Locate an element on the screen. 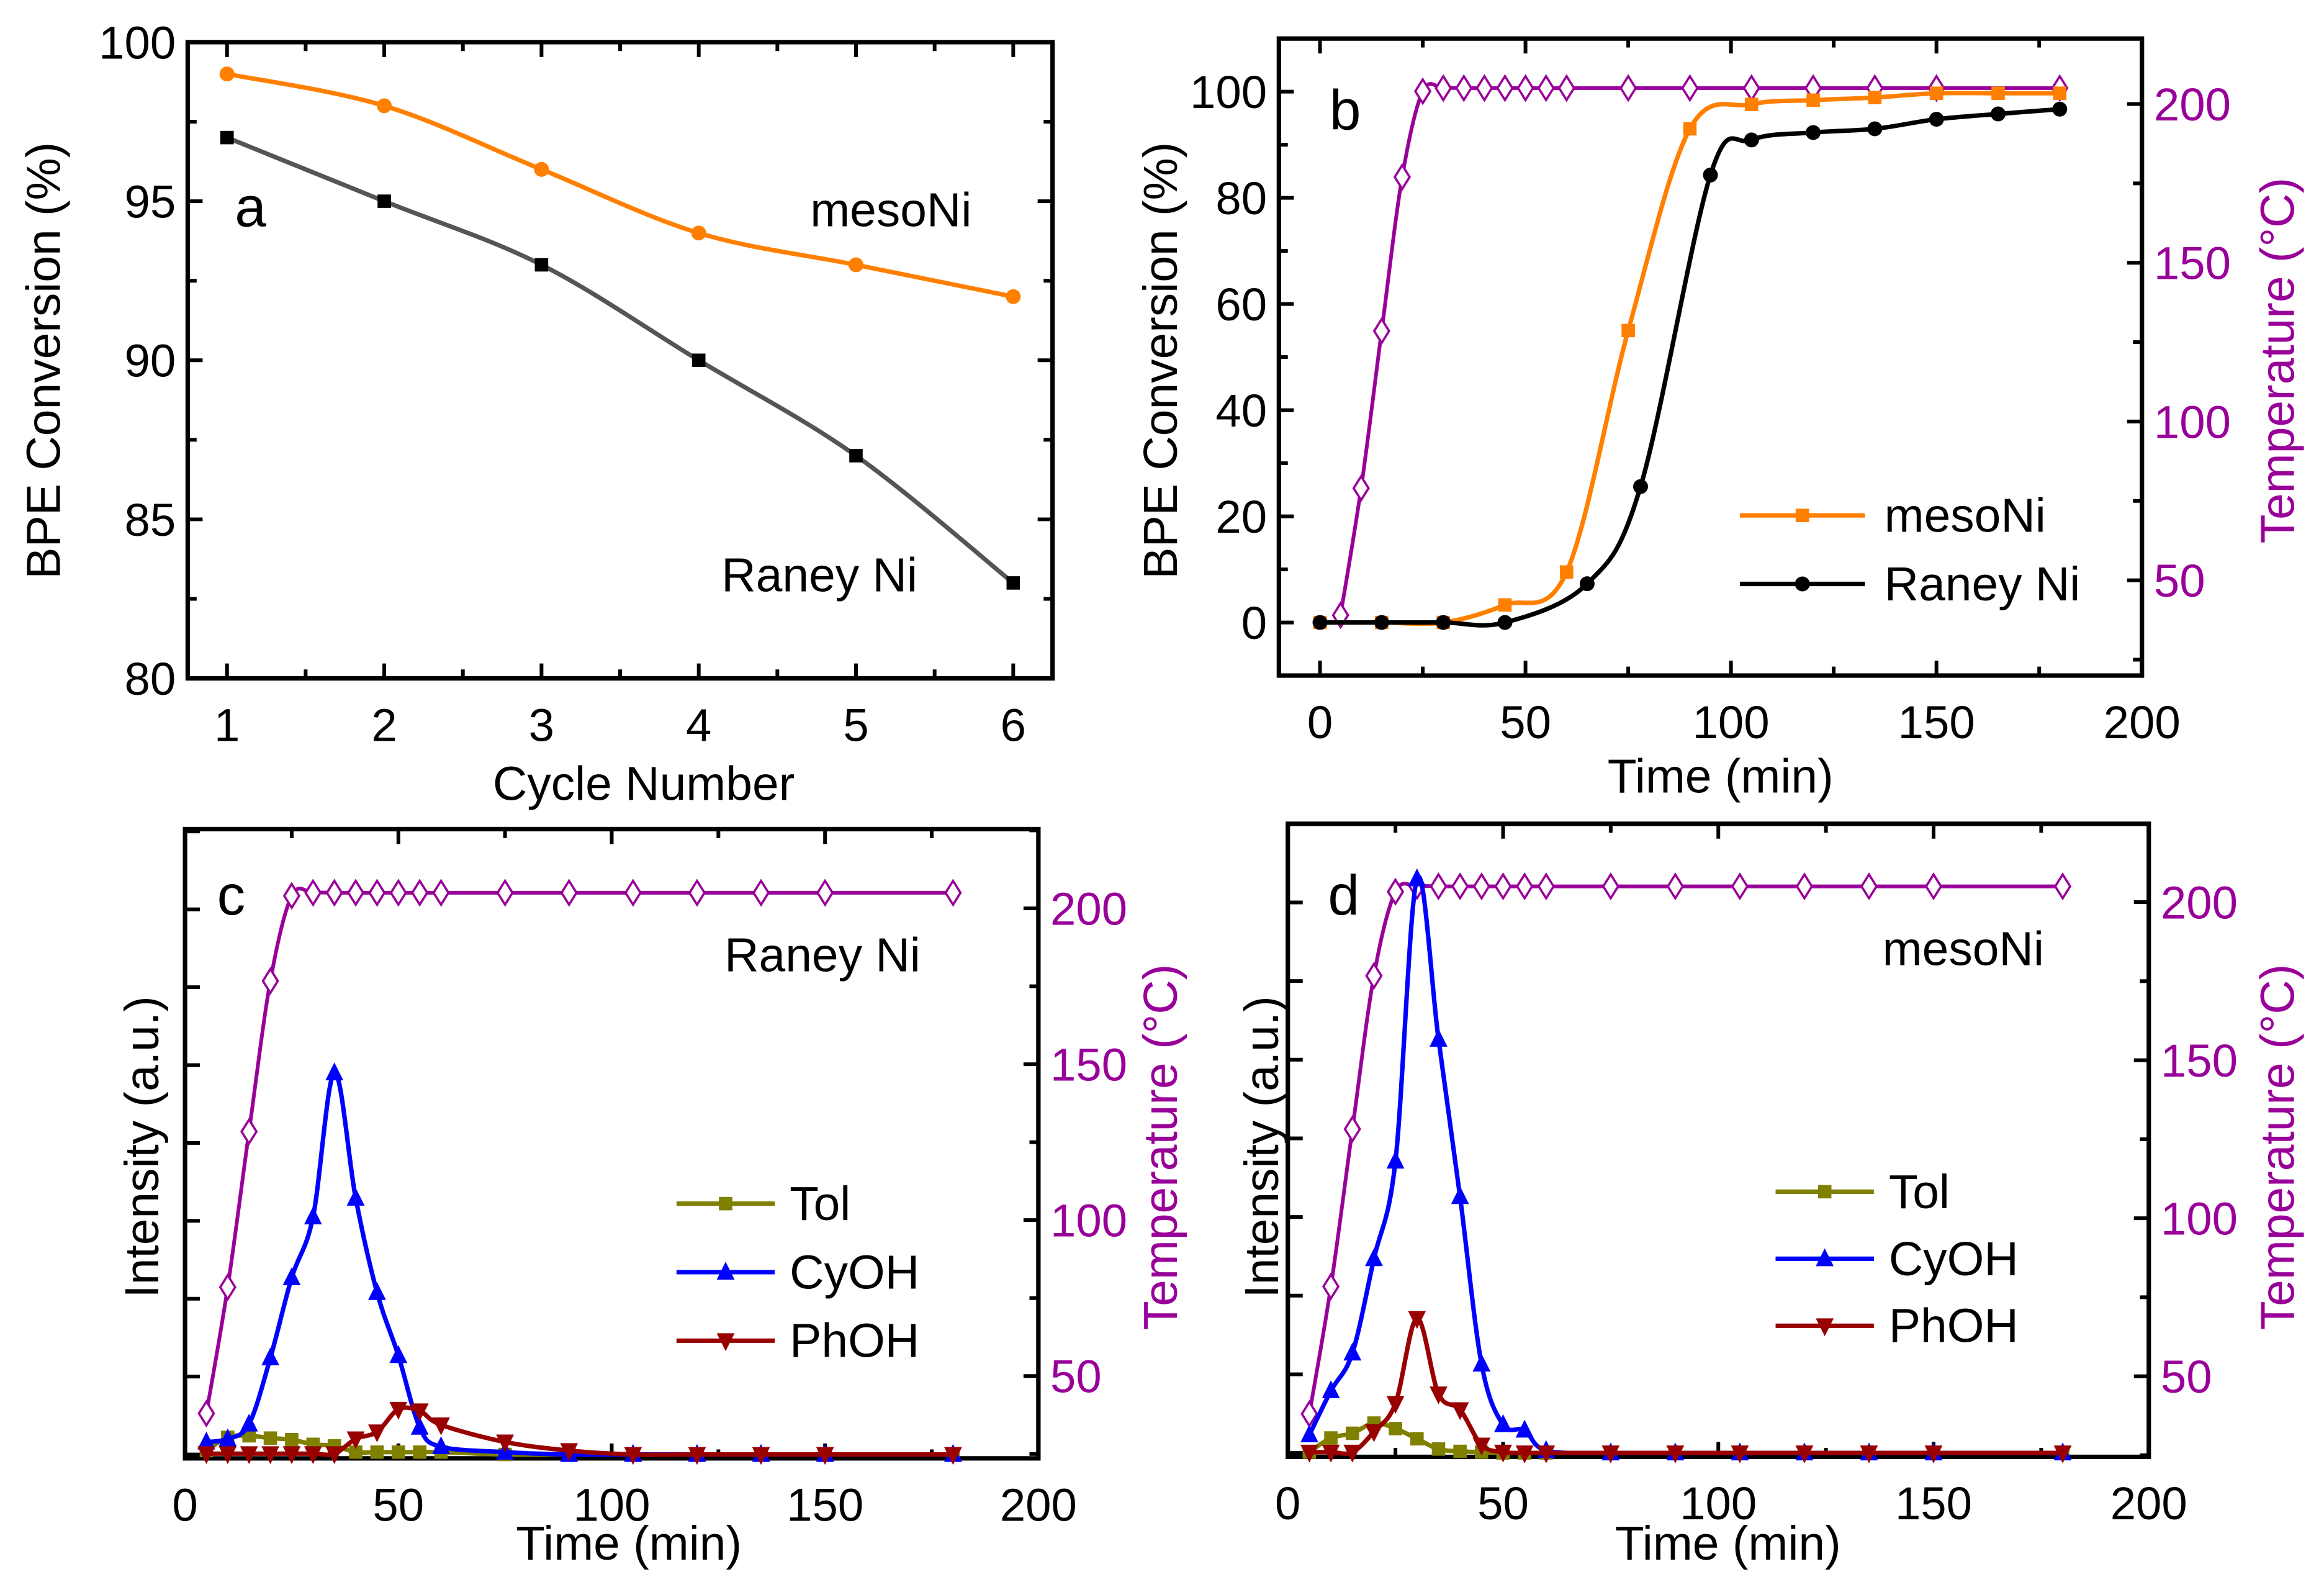 This screenshot has width=2324, height=1582. x-tick-label: 100 is located at coordinates (1731, 723).